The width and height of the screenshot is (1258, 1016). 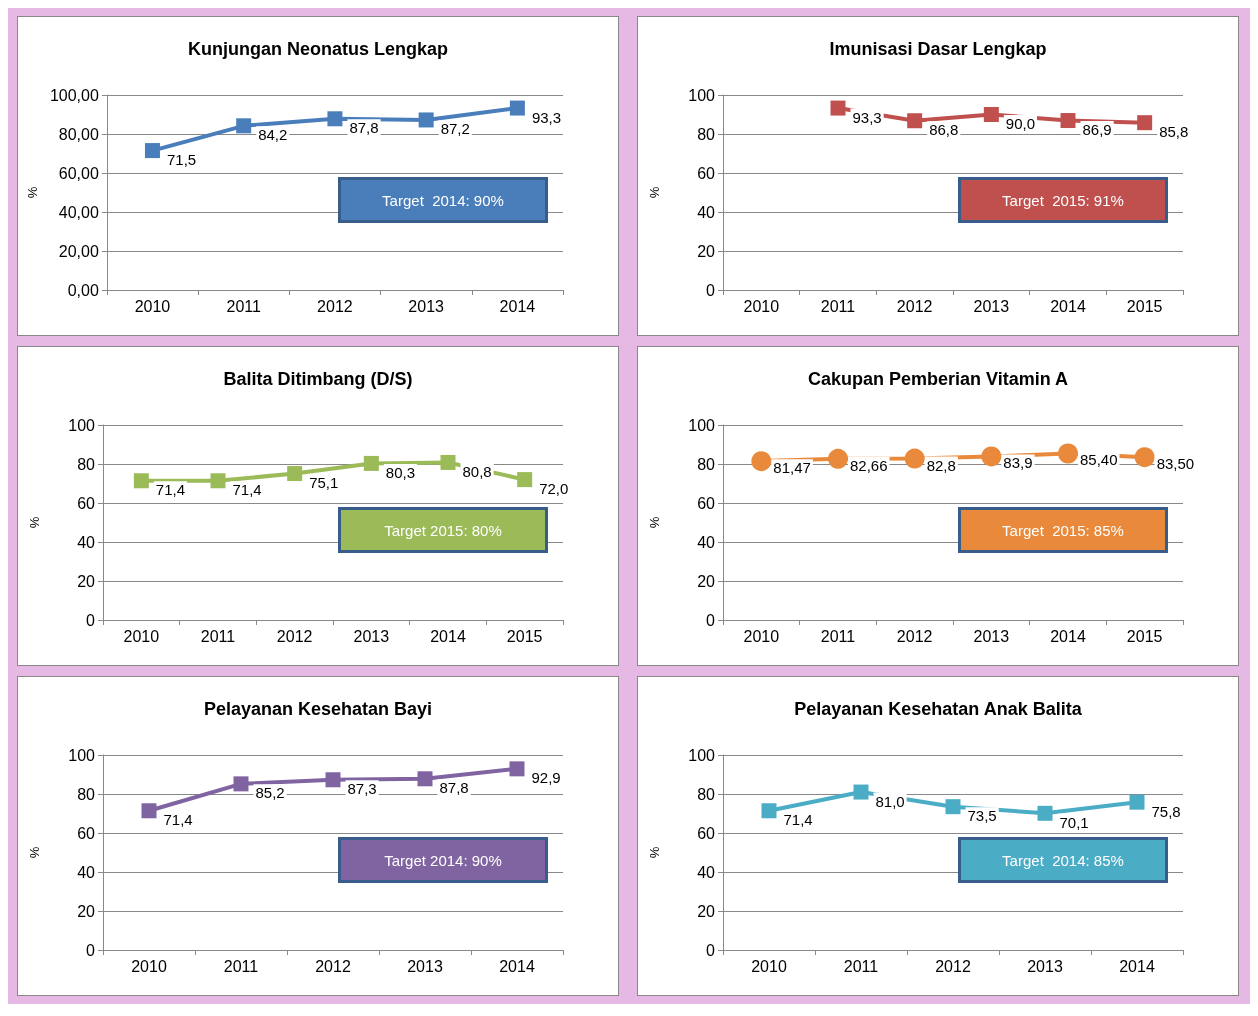 I want to click on chart-title: Pelayanan Kesehatan Bayi, so click(x=318, y=709).